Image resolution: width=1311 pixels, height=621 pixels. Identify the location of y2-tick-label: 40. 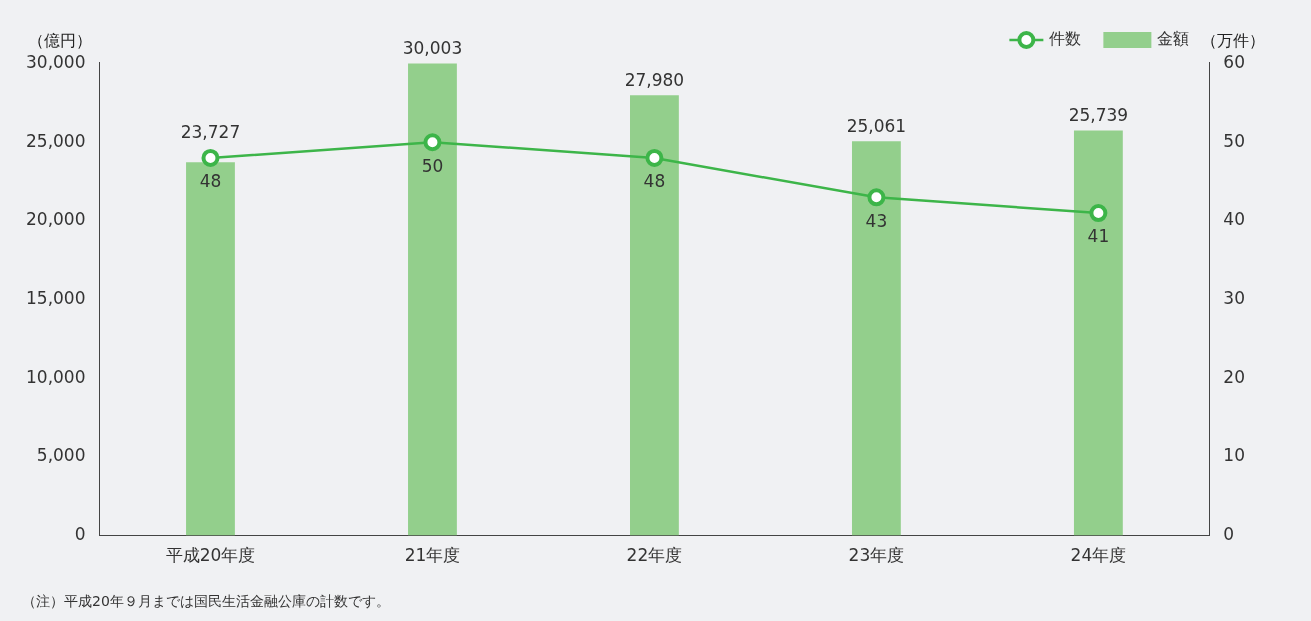
(1234, 219).